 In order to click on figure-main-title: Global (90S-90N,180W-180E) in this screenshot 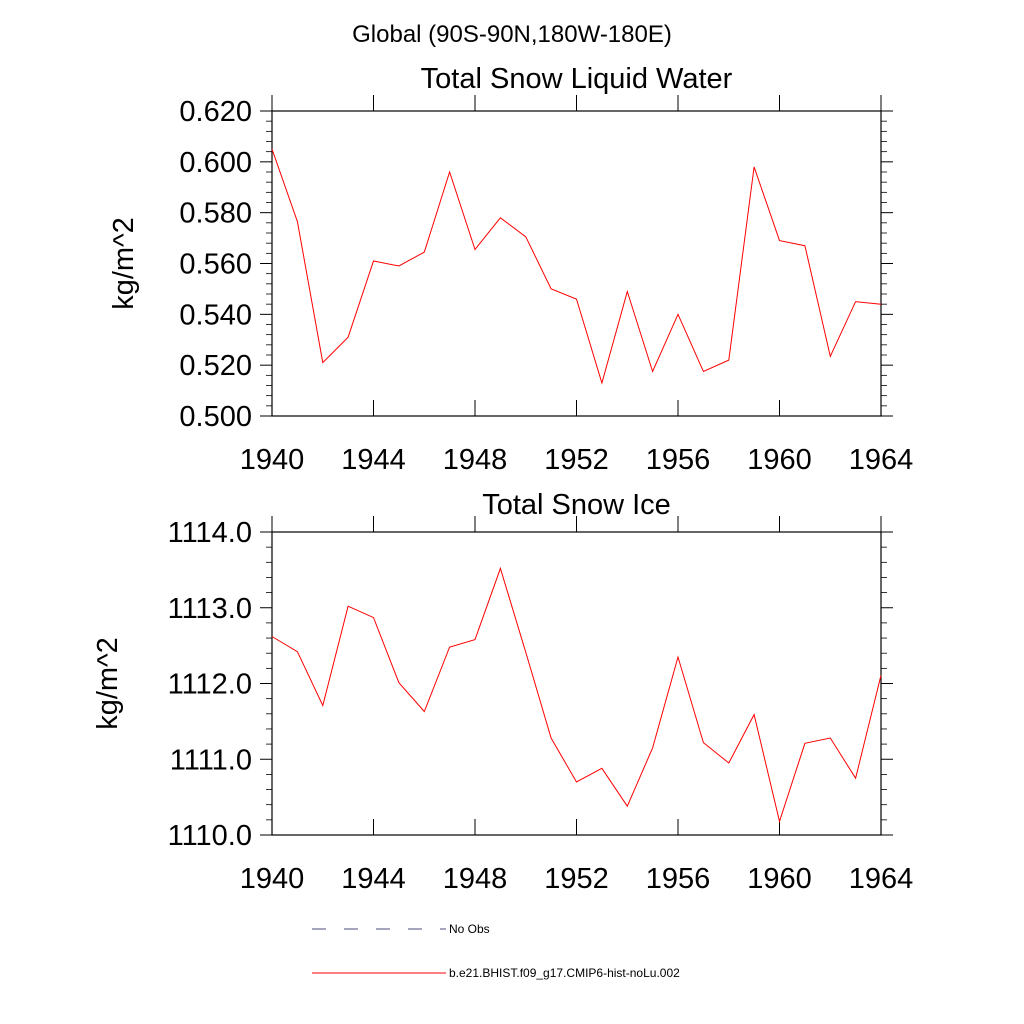, I will do `click(512, 34)`.